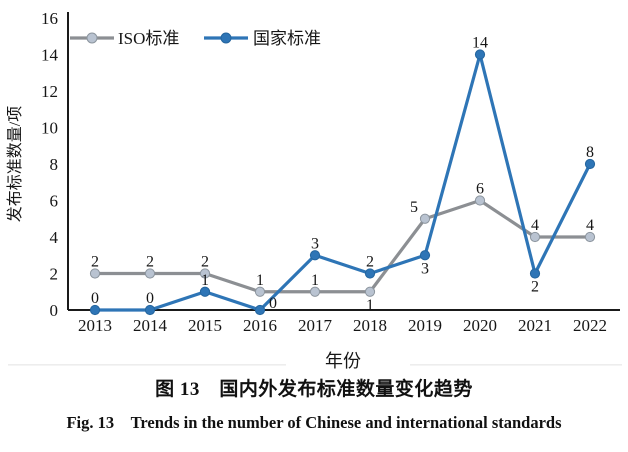 This screenshot has width=628, height=452. Describe the element at coordinates (287, 38) in the screenshot. I see `legend-label-national: 国家标准` at that location.